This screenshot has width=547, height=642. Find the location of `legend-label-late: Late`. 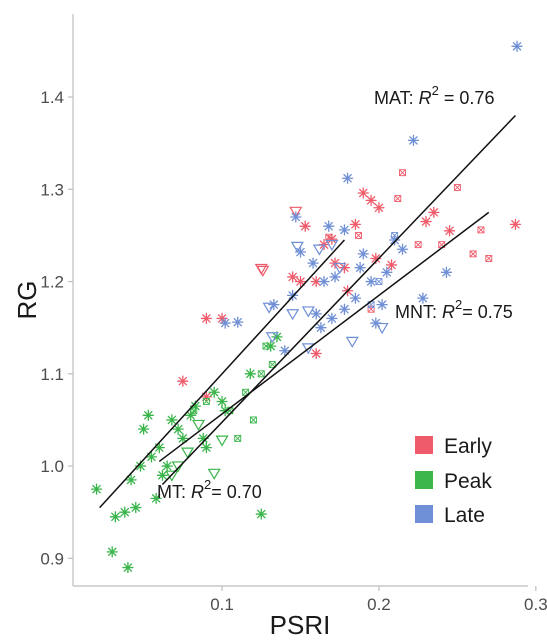

legend-label-late: Late is located at coordinates (464, 515).